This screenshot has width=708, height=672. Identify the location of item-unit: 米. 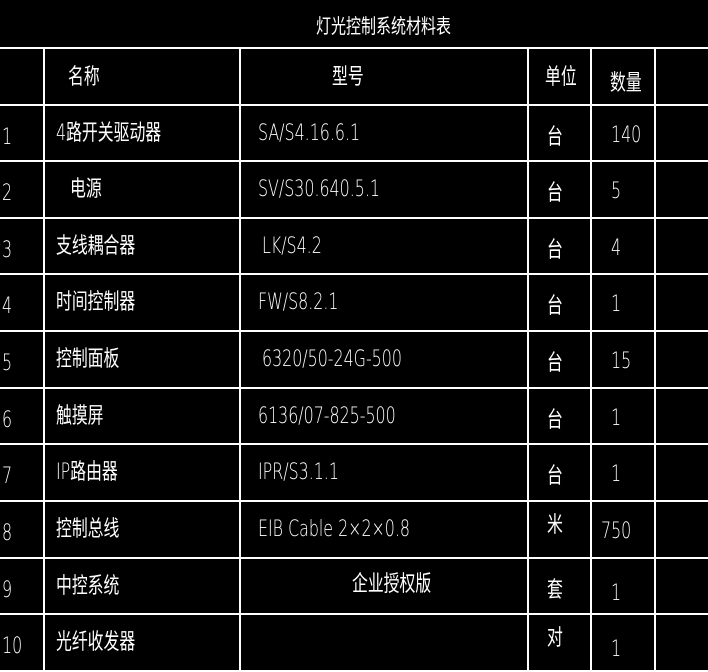
(555, 525).